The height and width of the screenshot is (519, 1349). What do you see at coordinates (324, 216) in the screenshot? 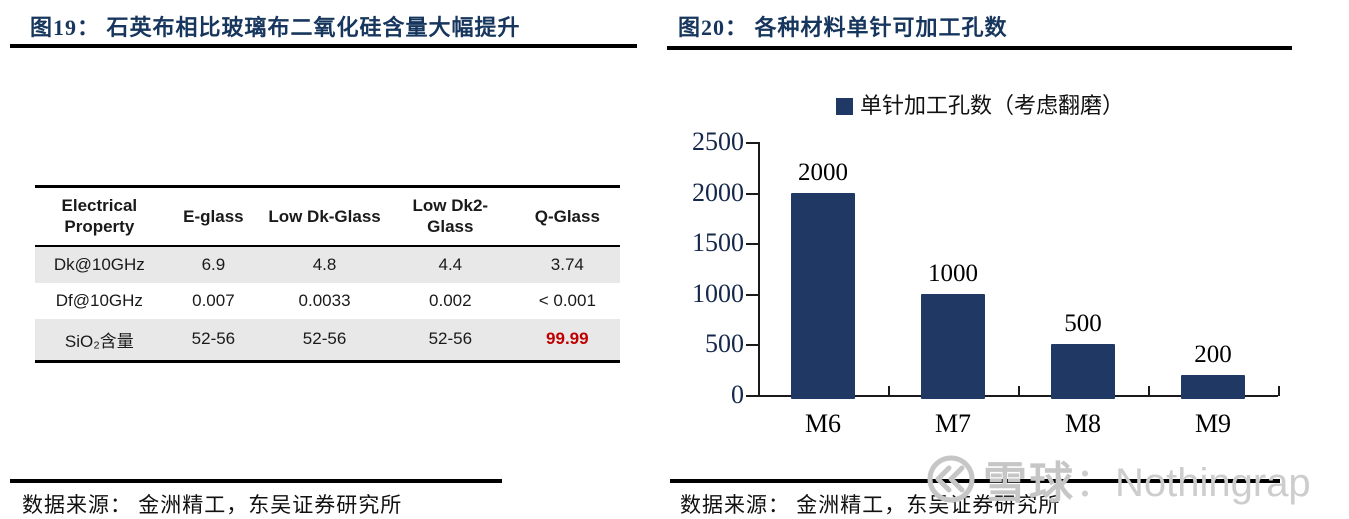
I see `col-header-low-dk-glass: Low Dk-Glass` at bounding box center [324, 216].